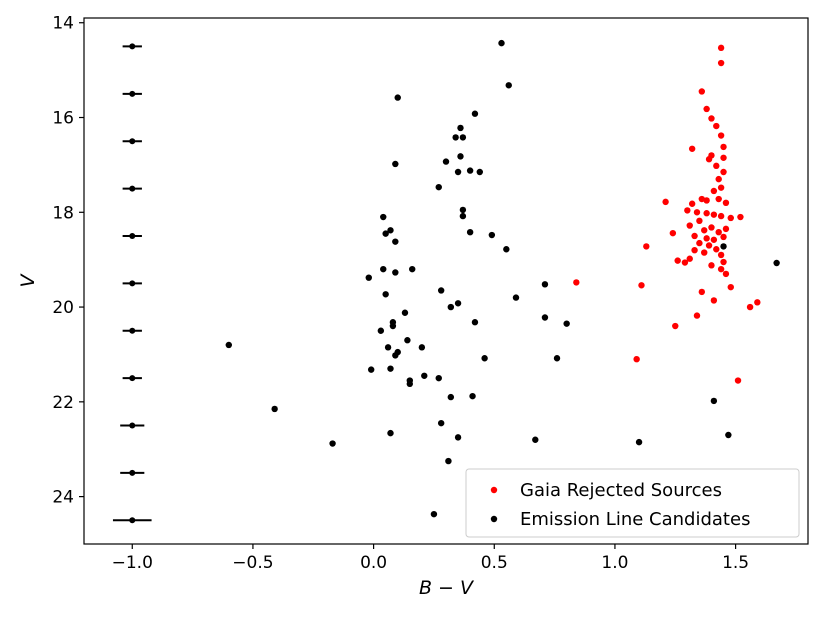 Image resolution: width=830 pixels, height=623 pixels. I want to click on x-axis-ticks: −1.0 −0.5 0.0 0.5 1.0 1.5, so click(430, 558).